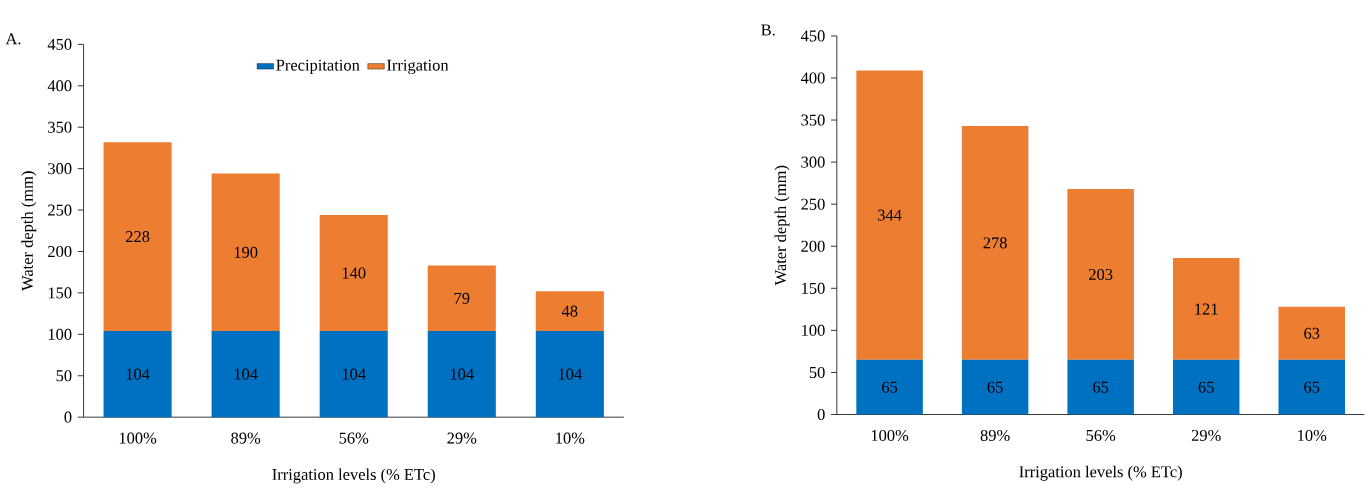 This screenshot has height=489, width=1370. Describe the element at coordinates (418, 67) in the screenshot. I see `legend-label: Irrigation` at that location.